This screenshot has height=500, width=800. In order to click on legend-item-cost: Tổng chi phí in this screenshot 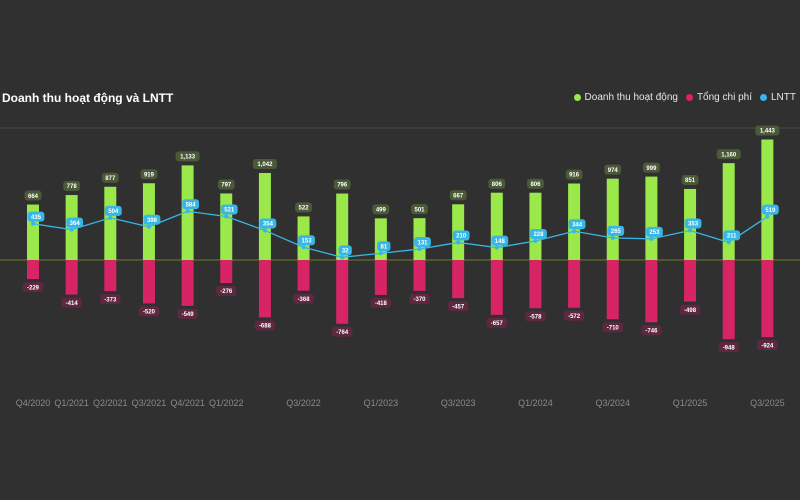, I will do `click(718, 97)`.